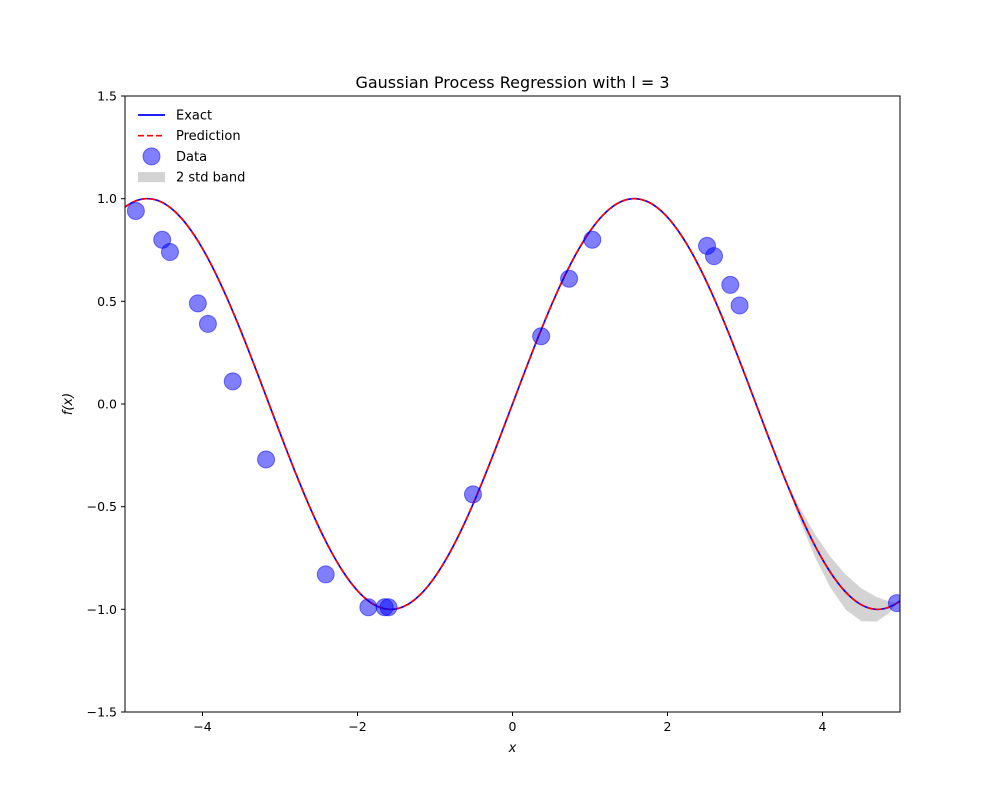 The image size is (1000, 805). Describe the element at coordinates (107, 96) in the screenshot. I see `y-tick-label: 1.5` at that location.